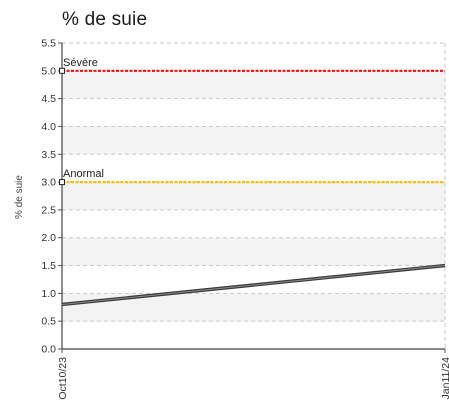 The image size is (449, 413). I want to click on y-tick-label: 2.0, so click(48, 238).